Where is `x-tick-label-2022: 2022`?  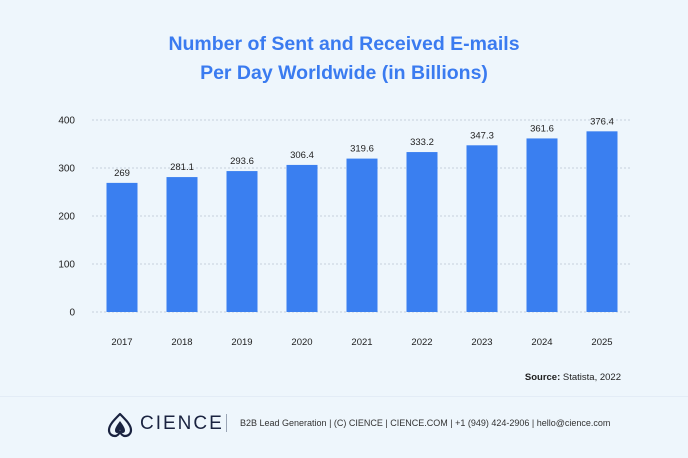 x-tick-label-2022: 2022 is located at coordinates (421, 342).